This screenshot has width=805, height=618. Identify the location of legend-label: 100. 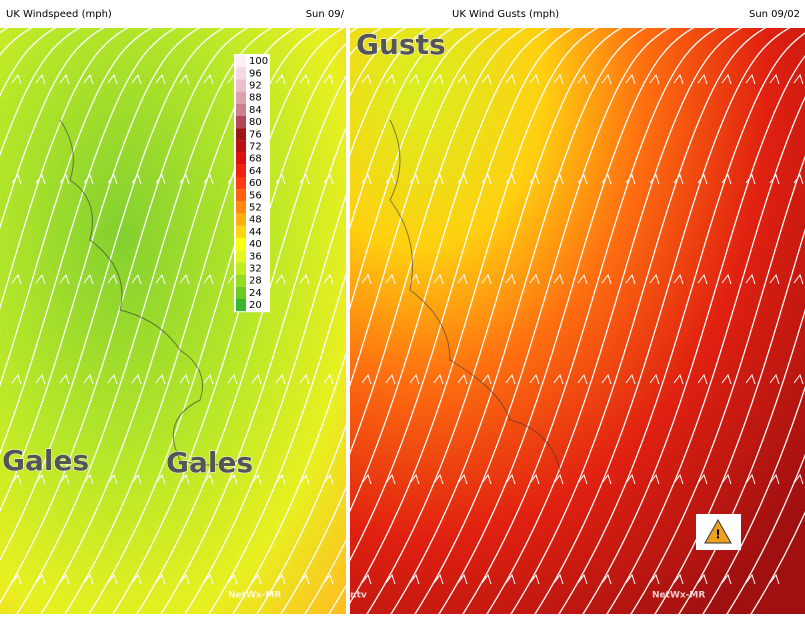
(258, 61).